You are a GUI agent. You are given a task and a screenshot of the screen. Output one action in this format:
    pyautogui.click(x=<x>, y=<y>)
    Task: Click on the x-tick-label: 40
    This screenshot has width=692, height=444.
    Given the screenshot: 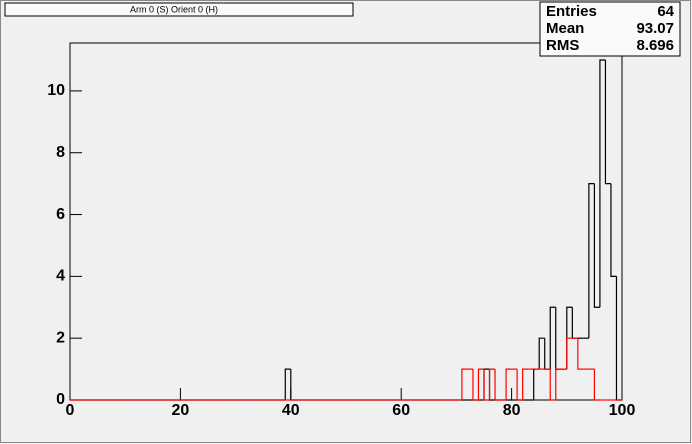 What is the action you would take?
    pyautogui.click(x=291, y=410)
    